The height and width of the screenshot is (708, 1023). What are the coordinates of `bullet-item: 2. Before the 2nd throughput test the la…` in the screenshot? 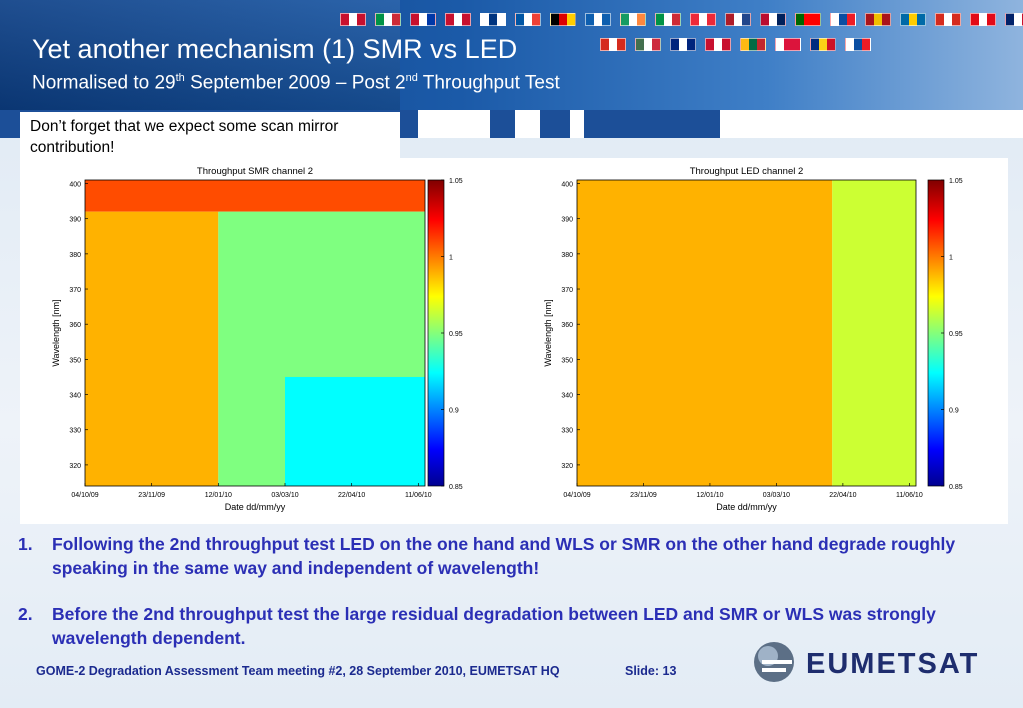 It's located at (498, 626).